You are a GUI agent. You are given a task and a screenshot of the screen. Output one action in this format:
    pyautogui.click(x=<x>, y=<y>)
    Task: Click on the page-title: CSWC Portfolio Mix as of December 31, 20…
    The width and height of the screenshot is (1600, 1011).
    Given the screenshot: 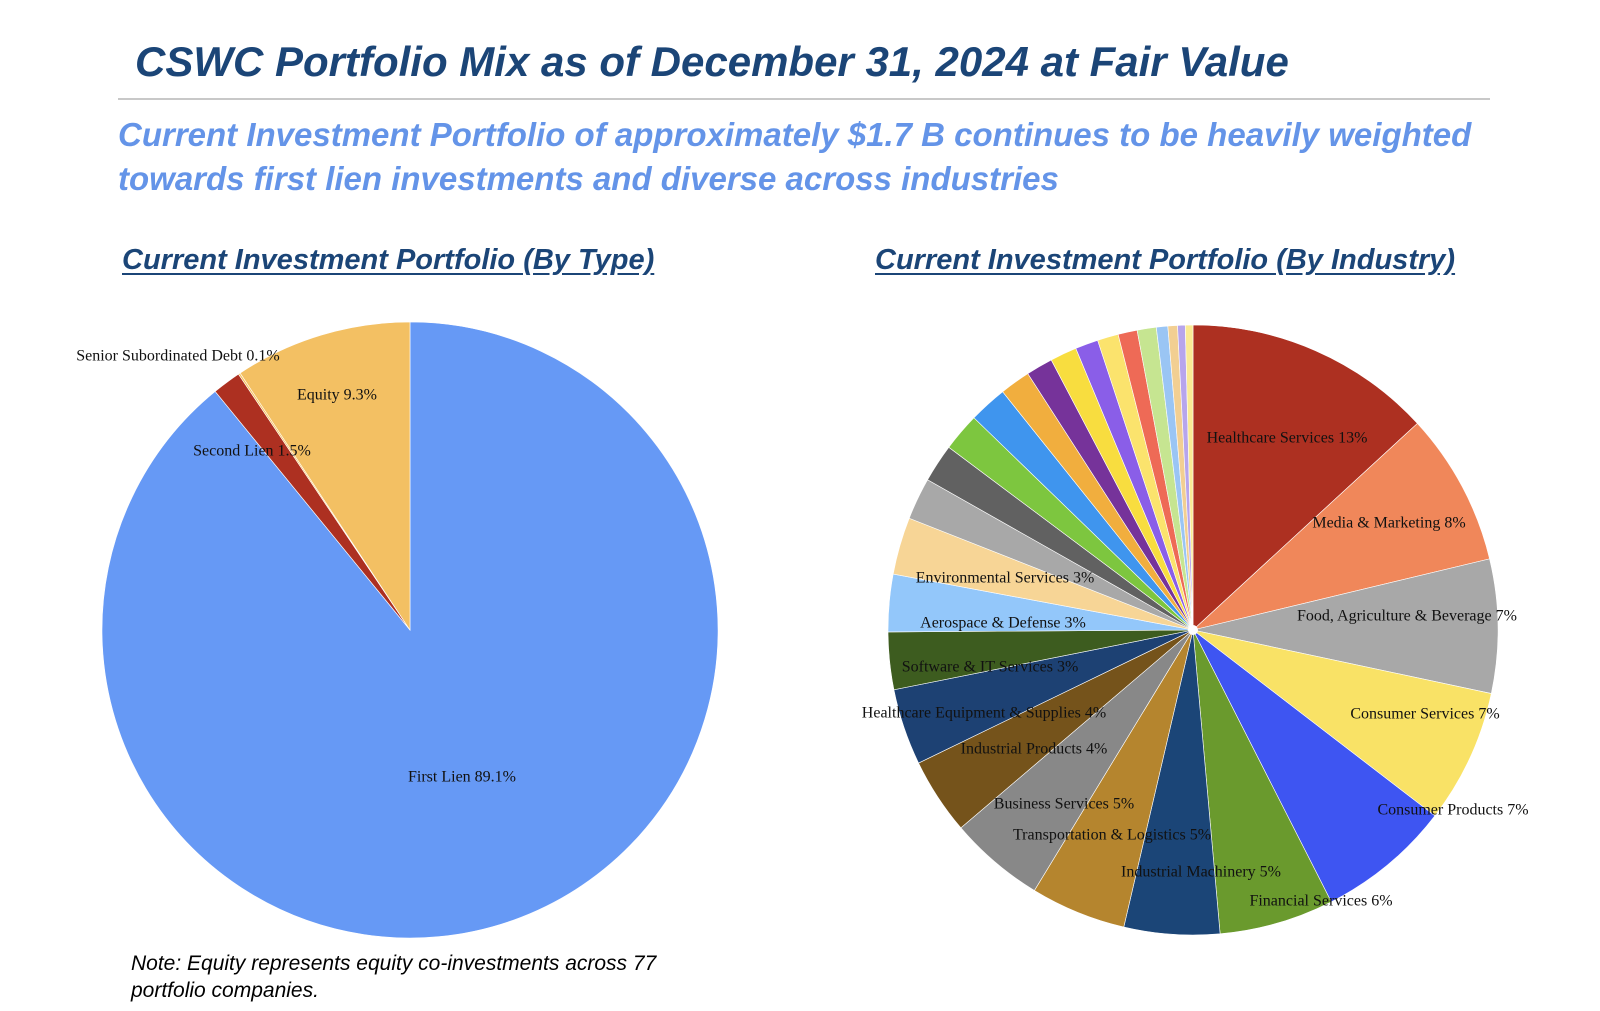 What is the action you would take?
    pyautogui.click(x=712, y=61)
    